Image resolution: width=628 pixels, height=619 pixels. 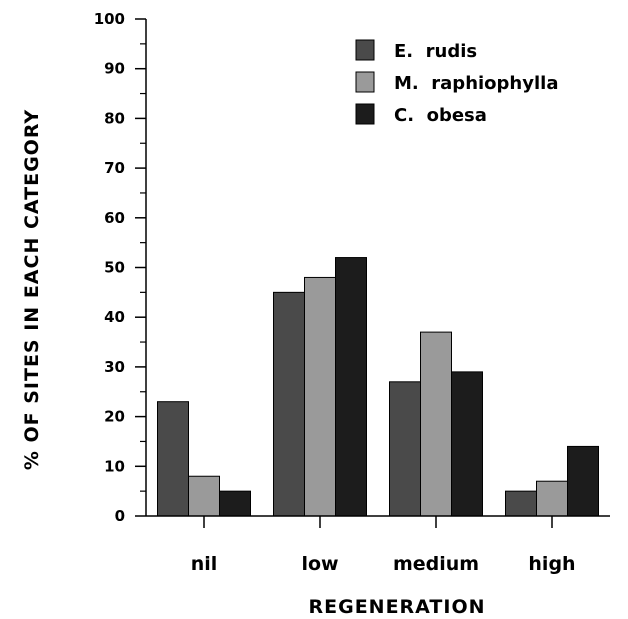 I want to click on category-labels: nil low medium high, so click(x=383, y=545).